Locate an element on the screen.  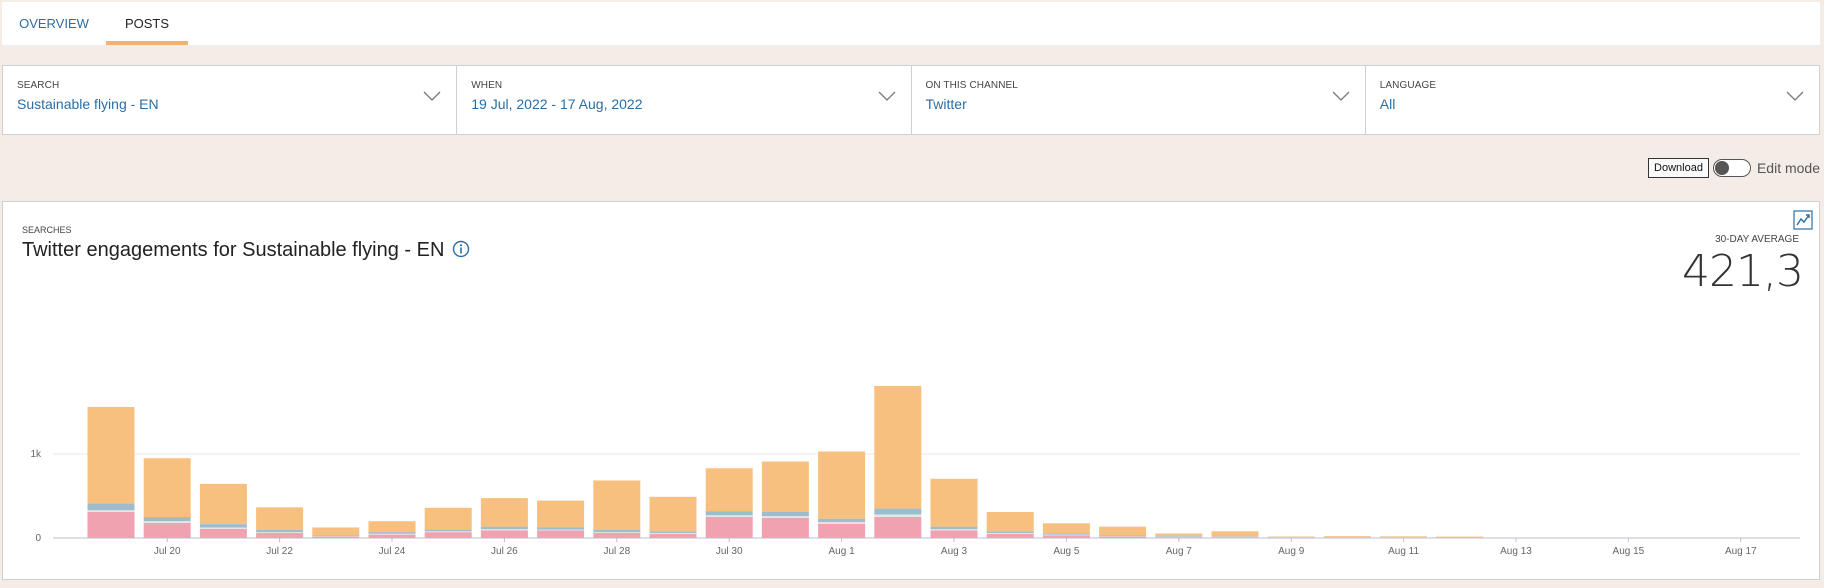
x-tick-label: Jul 26 is located at coordinates (504, 551).